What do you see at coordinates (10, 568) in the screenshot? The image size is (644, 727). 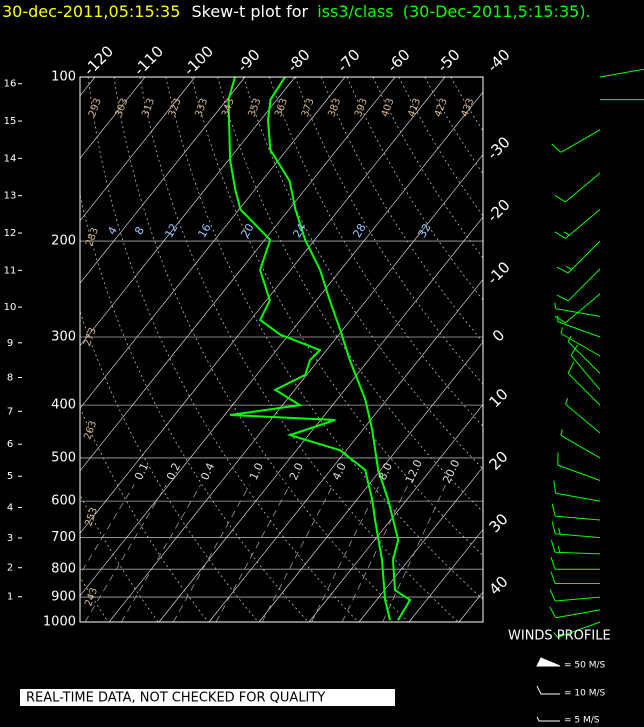 I see `height-tick-label: 2` at bounding box center [10, 568].